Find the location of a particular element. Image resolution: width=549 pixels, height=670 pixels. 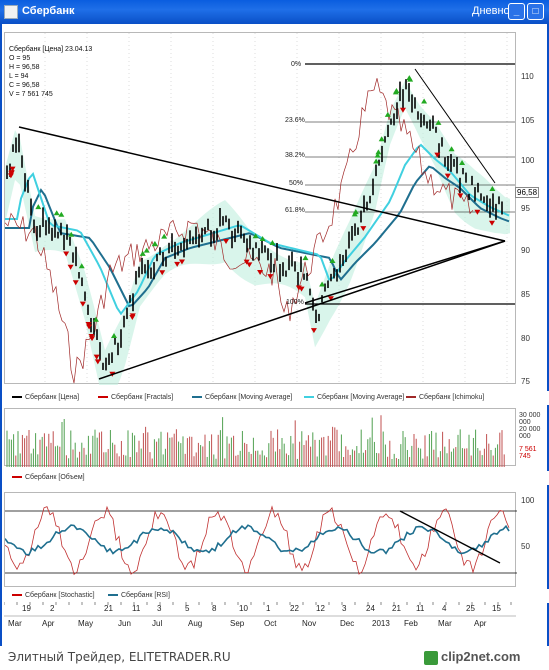

legend-item: Сбербанк [Ichimoku] is located at coordinates (445, 397).